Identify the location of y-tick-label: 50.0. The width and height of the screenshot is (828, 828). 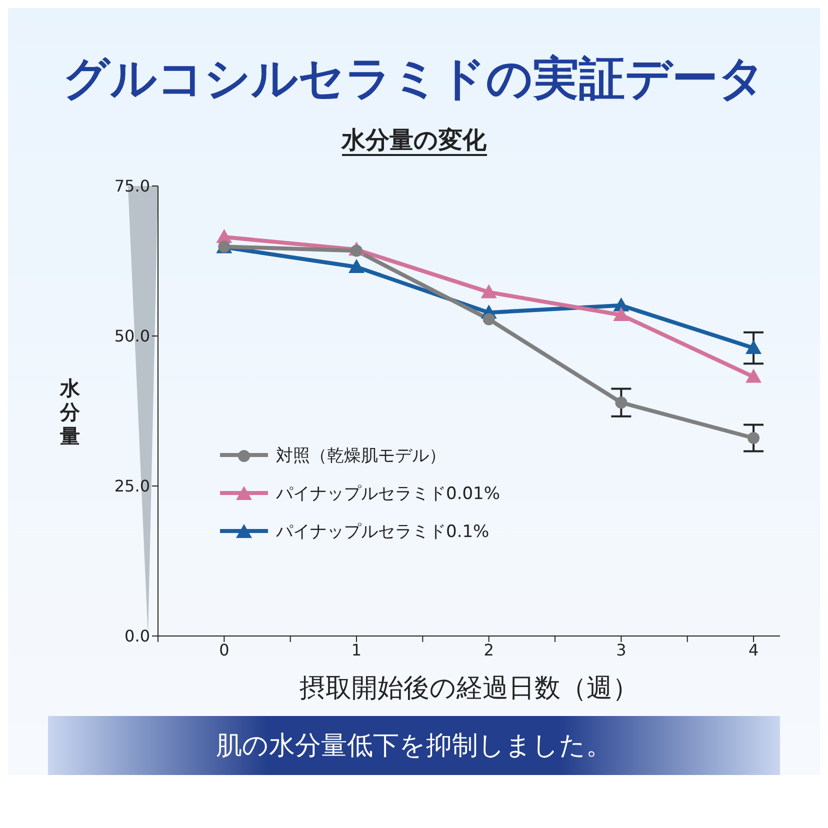
(132, 336).